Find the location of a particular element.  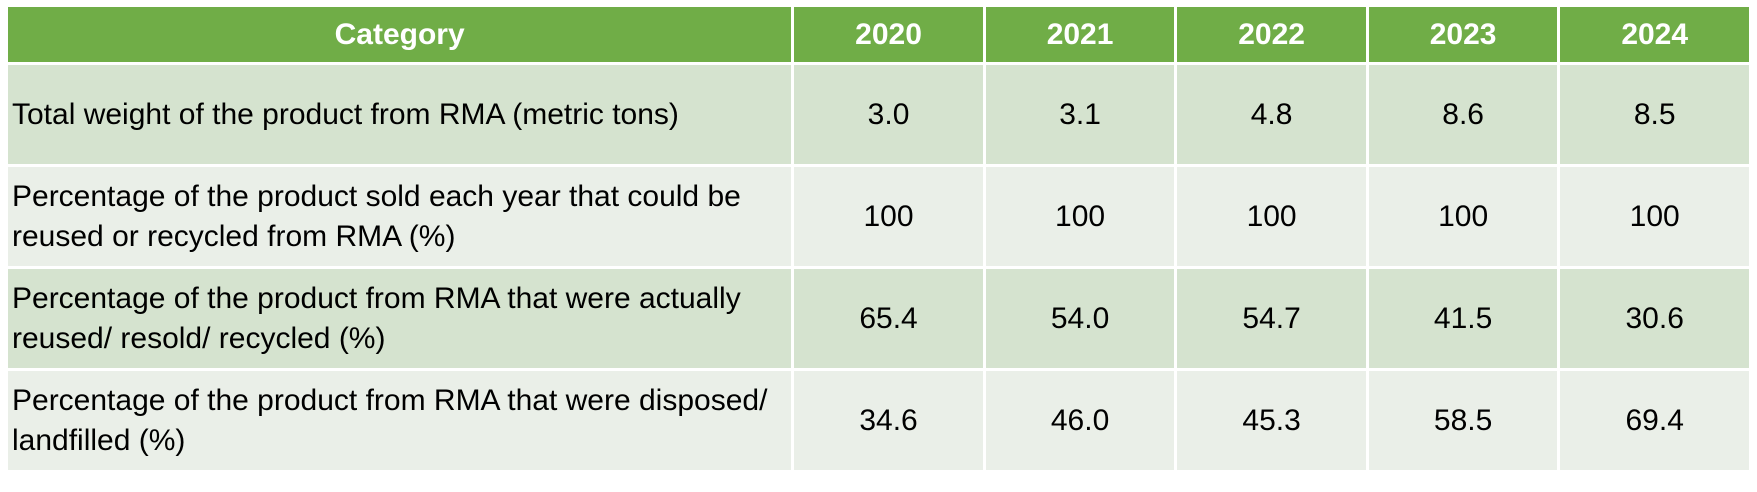

table-cell: 30.6 is located at coordinates (1654, 318).